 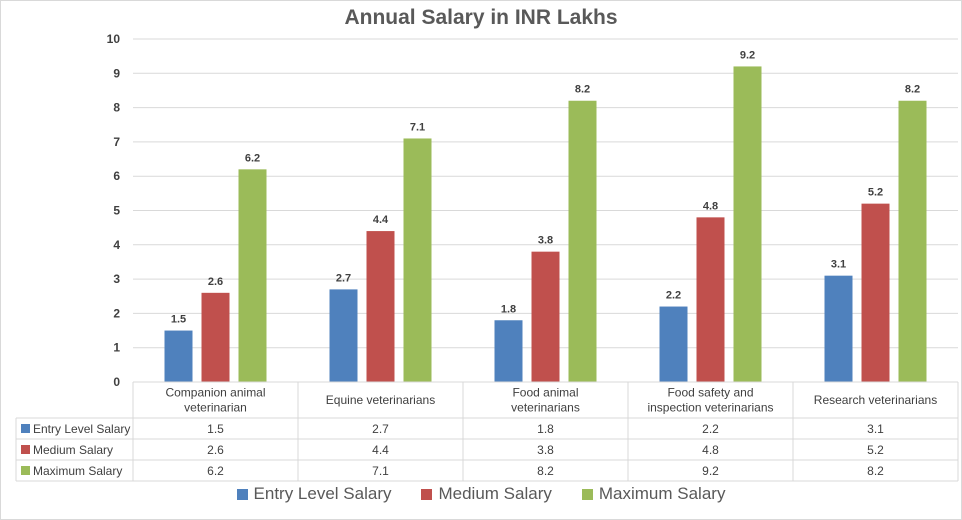 What do you see at coordinates (116, 108) in the screenshot?
I see `y-tick-label: 8` at bounding box center [116, 108].